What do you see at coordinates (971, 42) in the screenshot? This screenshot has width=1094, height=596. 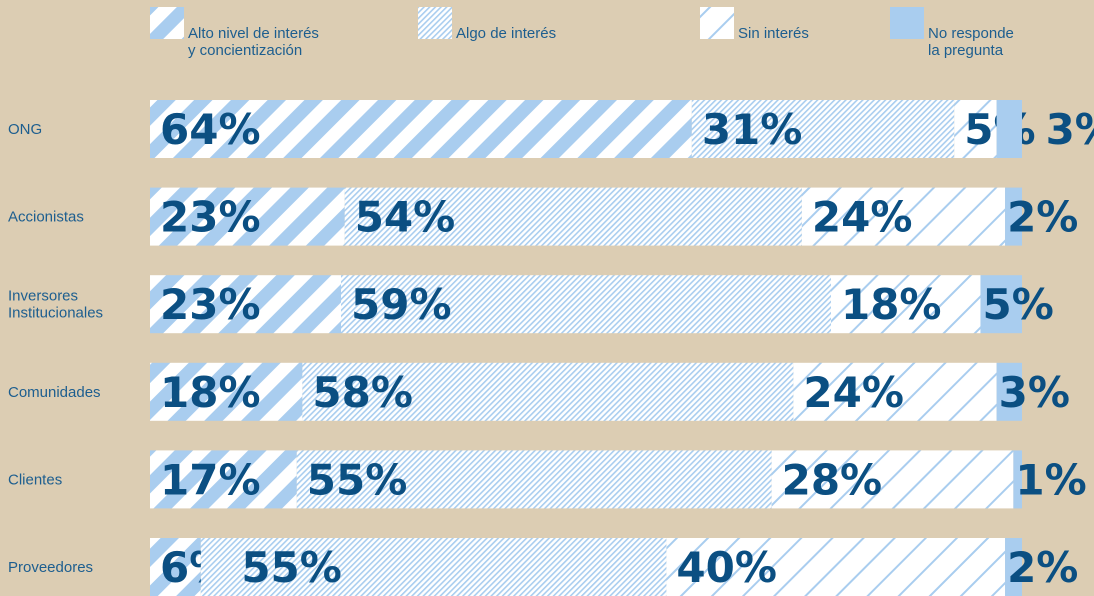 I see `legend-label: No responde la pregunta` at bounding box center [971, 42].